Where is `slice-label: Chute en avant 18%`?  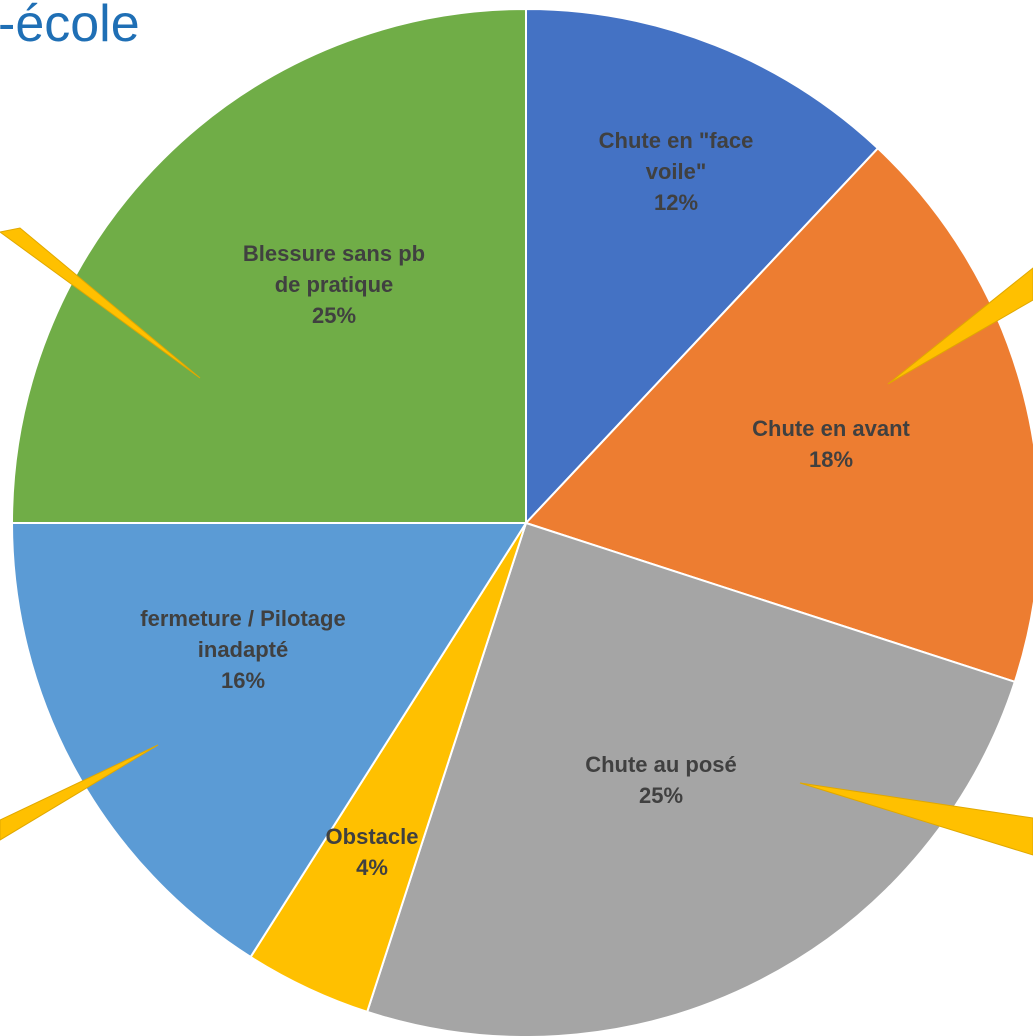 slice-label: Chute en avant 18% is located at coordinates (831, 444).